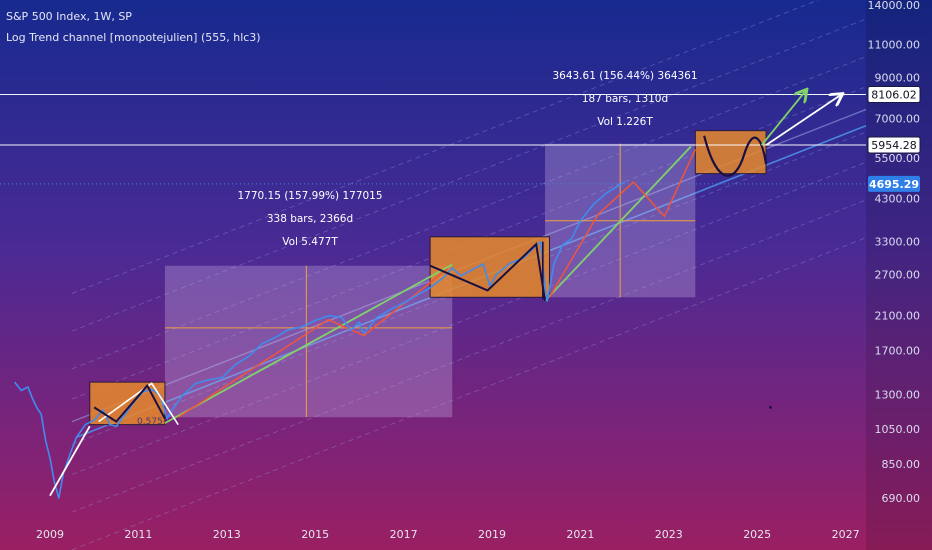 The image size is (932, 550). What do you see at coordinates (310, 242) in the screenshot?
I see `annotation-left-line3: Vol 5.477T` at bounding box center [310, 242].